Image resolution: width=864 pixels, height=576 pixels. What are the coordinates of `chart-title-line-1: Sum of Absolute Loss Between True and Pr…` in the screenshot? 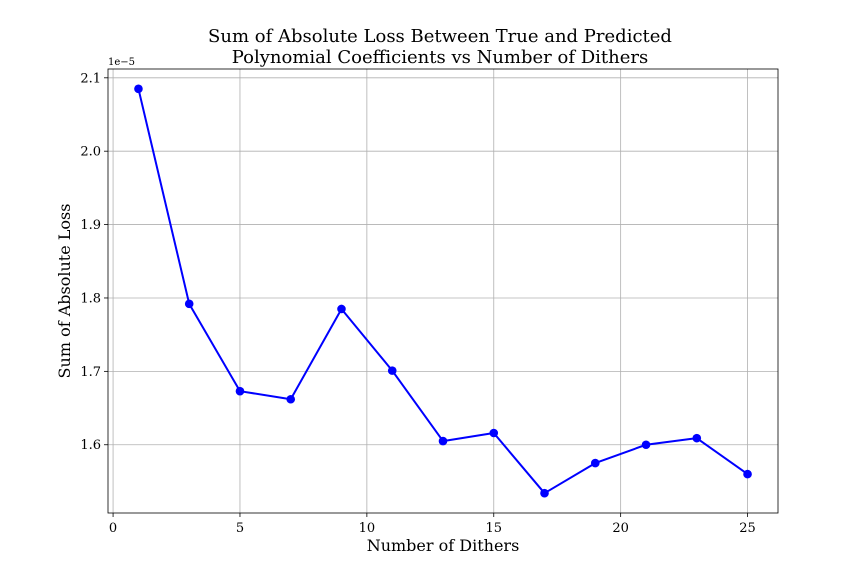 It's located at (440, 36).